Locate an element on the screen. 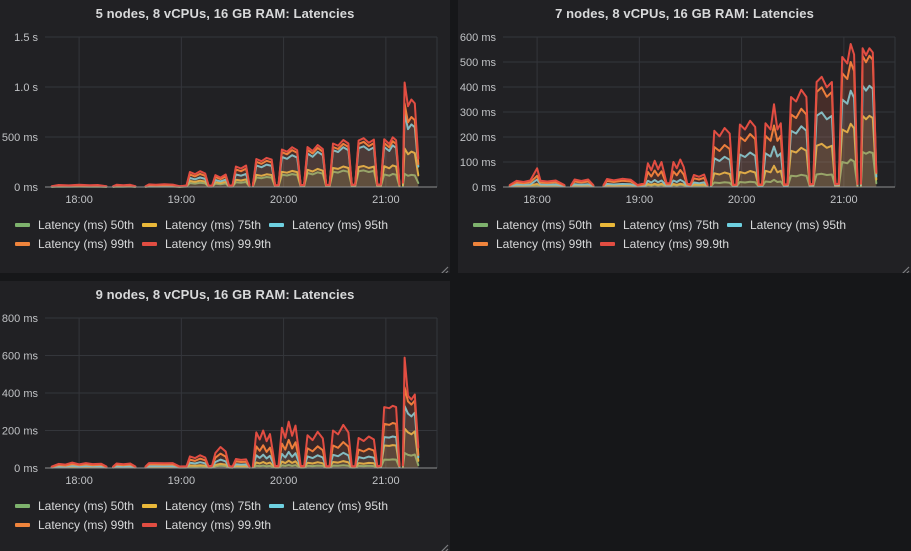 This screenshot has height=551, width=911. panel-title: 5 nodes, 8 vCPUs, 16 GB RAM: Latencies is located at coordinates (225, 13).